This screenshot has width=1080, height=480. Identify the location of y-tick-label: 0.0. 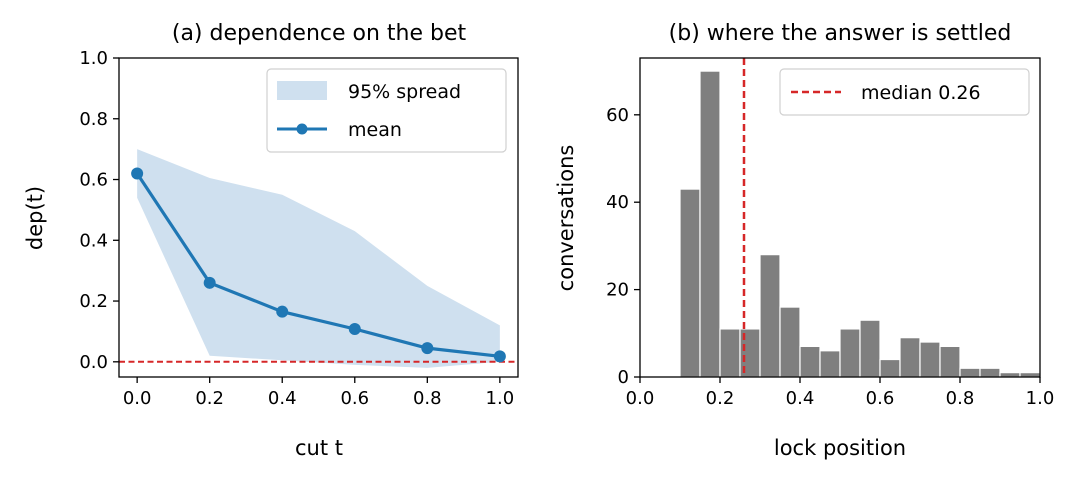
(93, 362).